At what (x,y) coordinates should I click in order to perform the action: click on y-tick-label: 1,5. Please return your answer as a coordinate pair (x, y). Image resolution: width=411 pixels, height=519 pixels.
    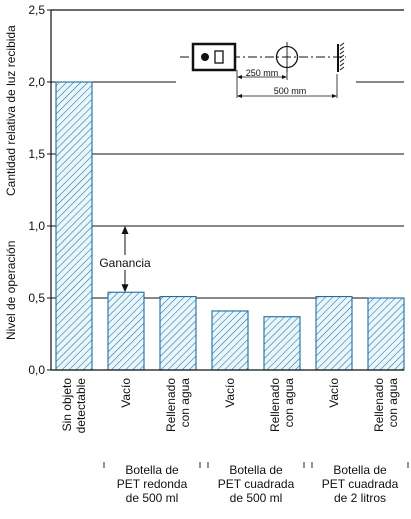
    Looking at the image, I should click on (36, 154).